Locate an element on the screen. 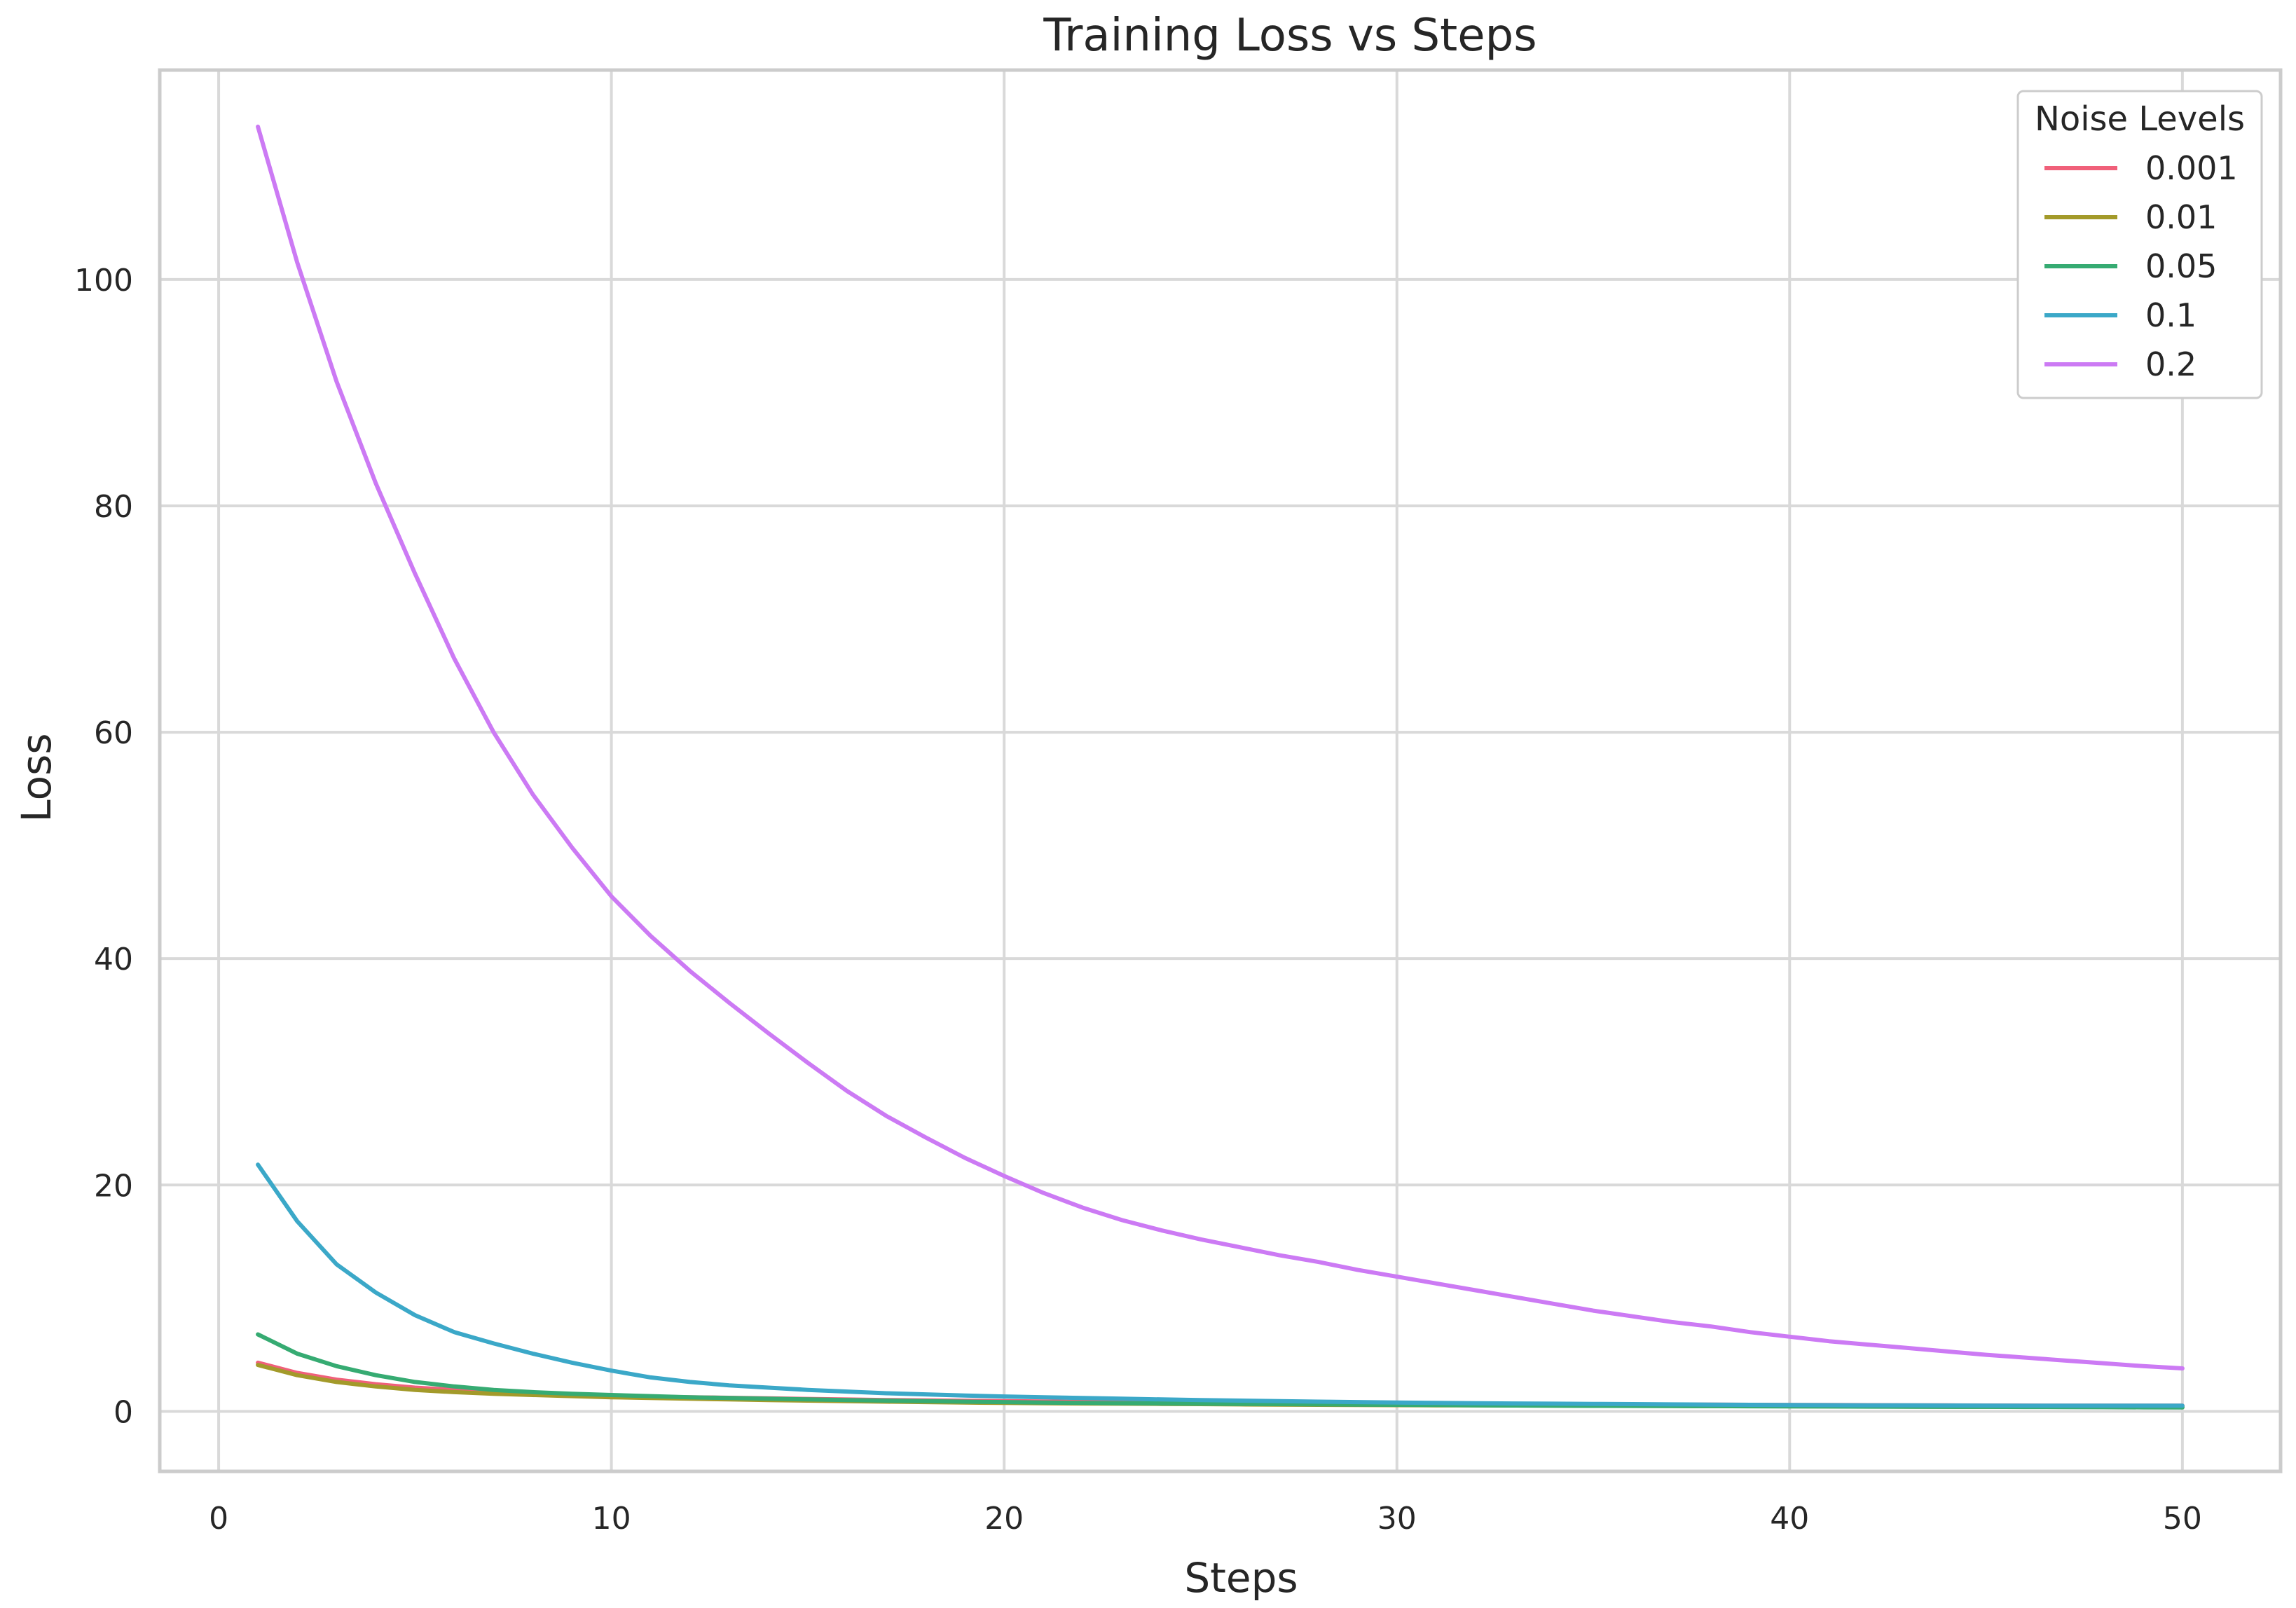  legend-label-0.05: 0.05 is located at coordinates (2181, 266).